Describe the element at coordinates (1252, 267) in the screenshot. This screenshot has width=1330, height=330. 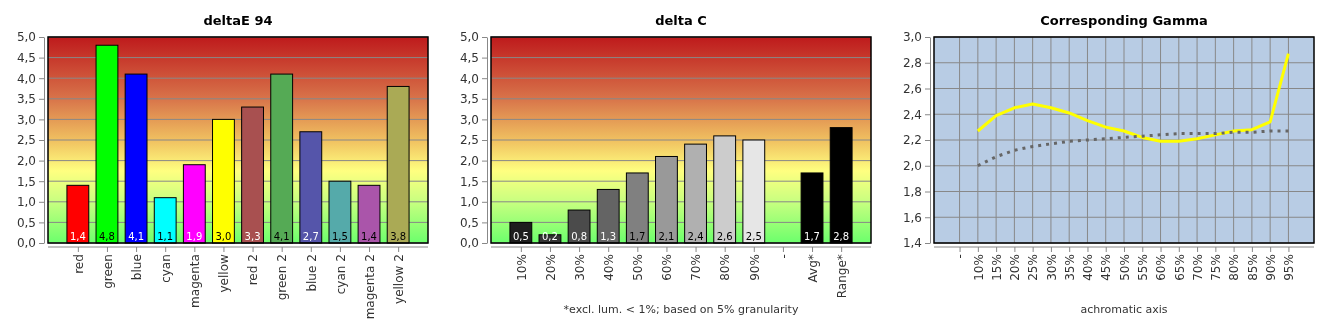
I see `x-tick-label: 85%` at that location.